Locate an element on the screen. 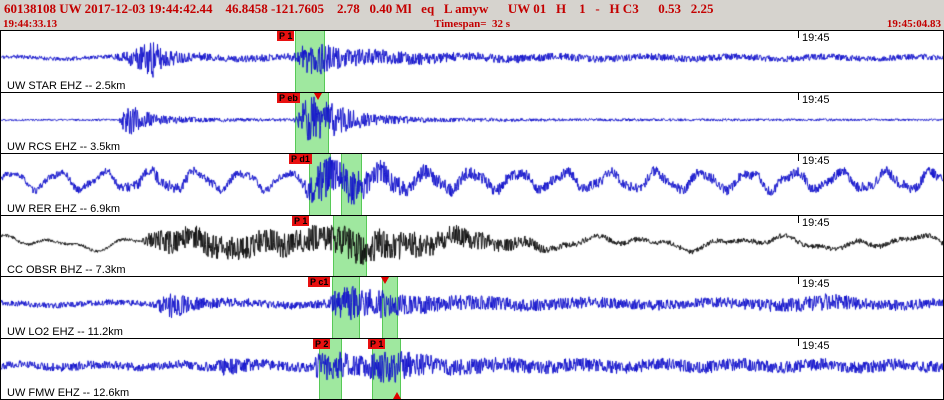 This screenshot has width=944, height=400. p-pick-flag: P eb is located at coordinates (288, 97).